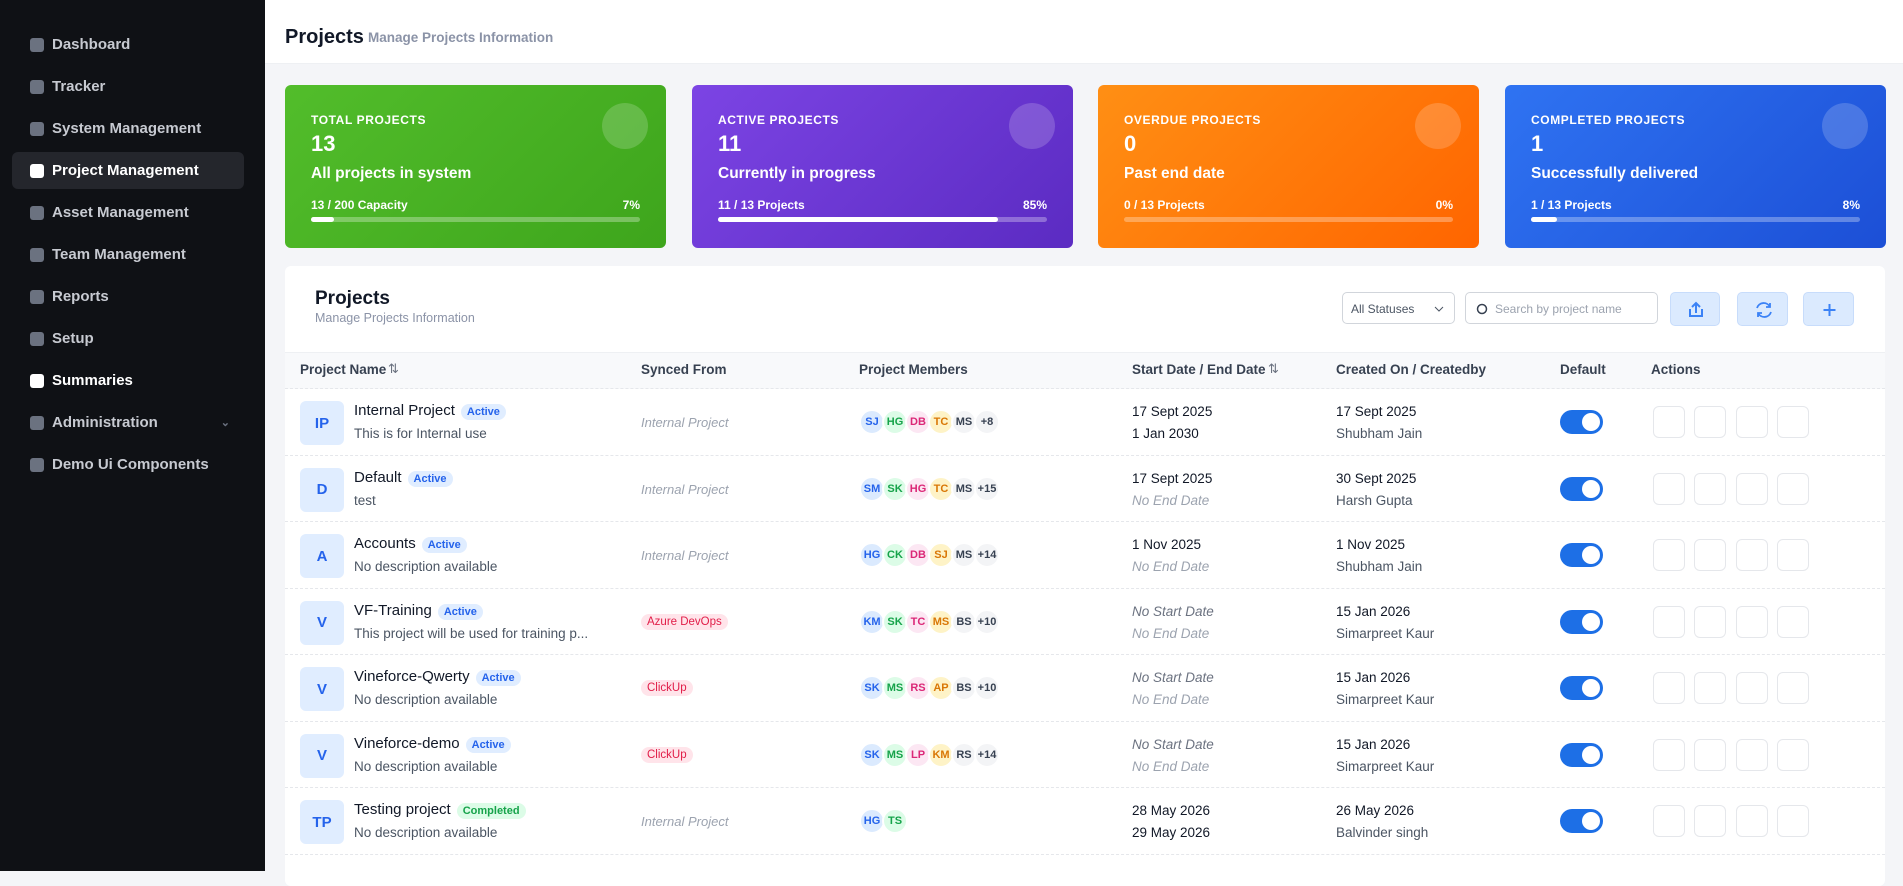 Image resolution: width=1903 pixels, height=886 pixels. I want to click on progress-percent: 8%, so click(1851, 205).